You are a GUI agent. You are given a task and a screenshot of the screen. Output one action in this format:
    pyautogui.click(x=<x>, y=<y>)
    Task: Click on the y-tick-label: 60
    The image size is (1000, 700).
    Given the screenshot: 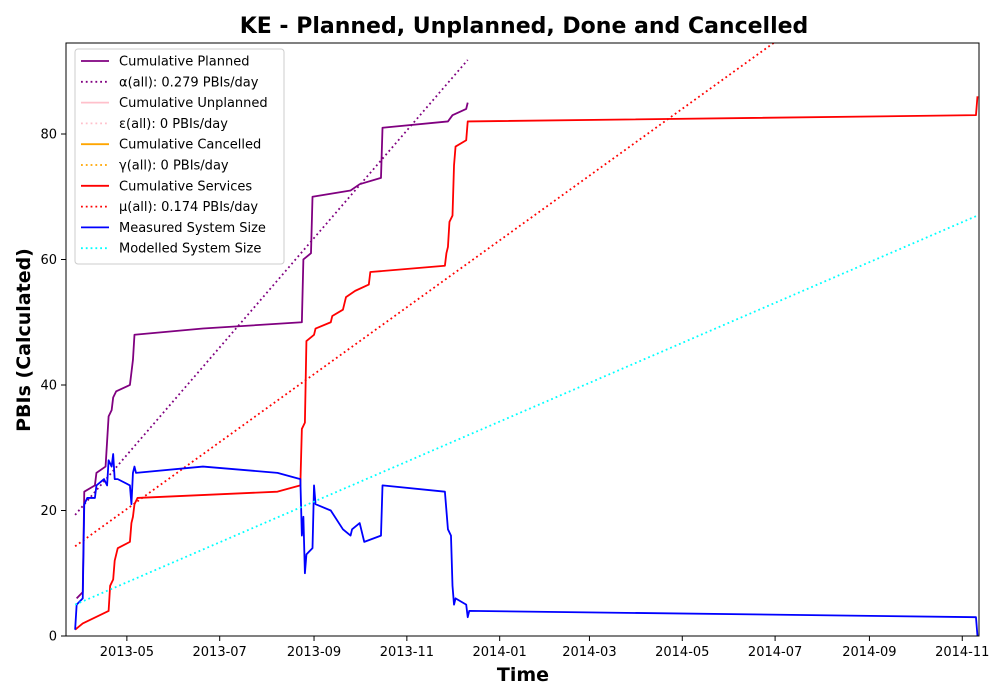 What is the action you would take?
    pyautogui.click(x=48, y=260)
    